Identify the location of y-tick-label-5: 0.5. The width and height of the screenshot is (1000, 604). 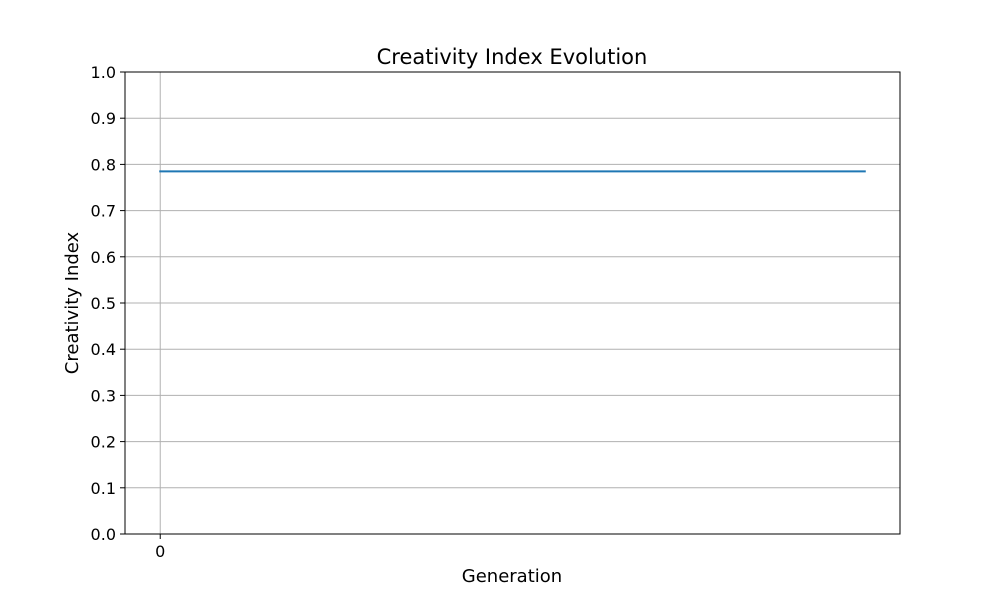
(103, 303).